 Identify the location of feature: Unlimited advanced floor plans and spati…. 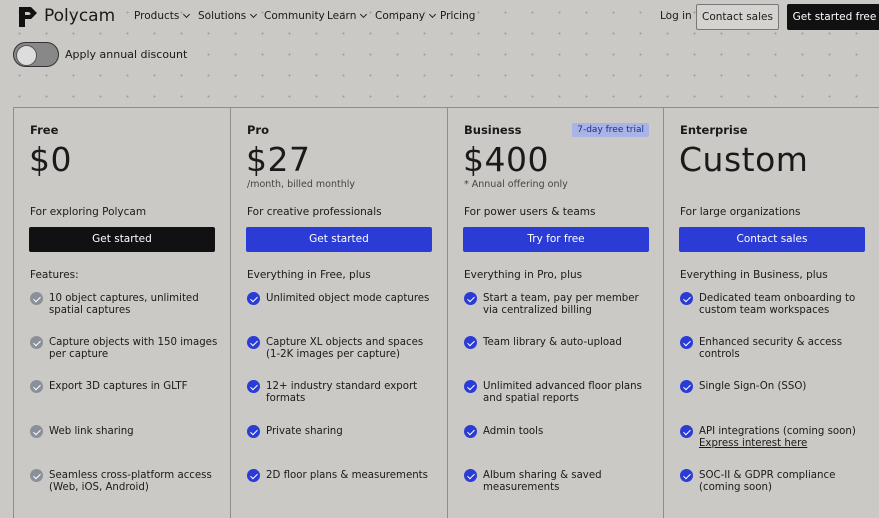
(569, 393).